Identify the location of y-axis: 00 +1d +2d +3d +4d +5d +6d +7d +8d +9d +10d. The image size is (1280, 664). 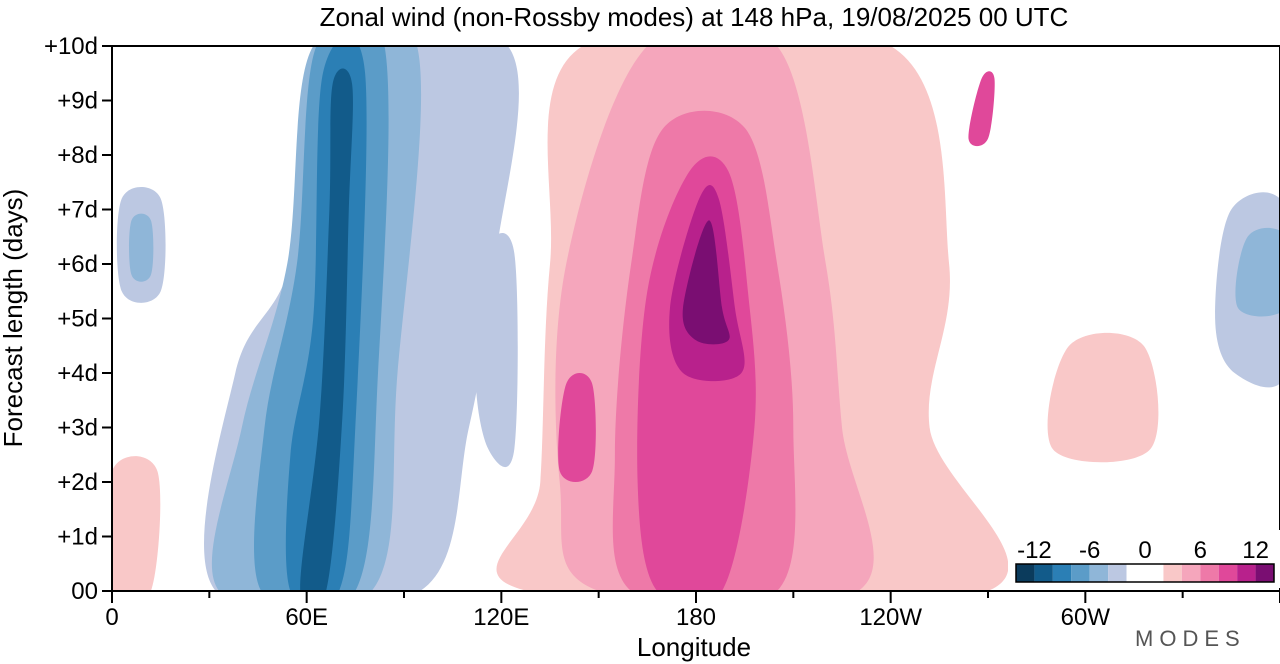
(78, 319).